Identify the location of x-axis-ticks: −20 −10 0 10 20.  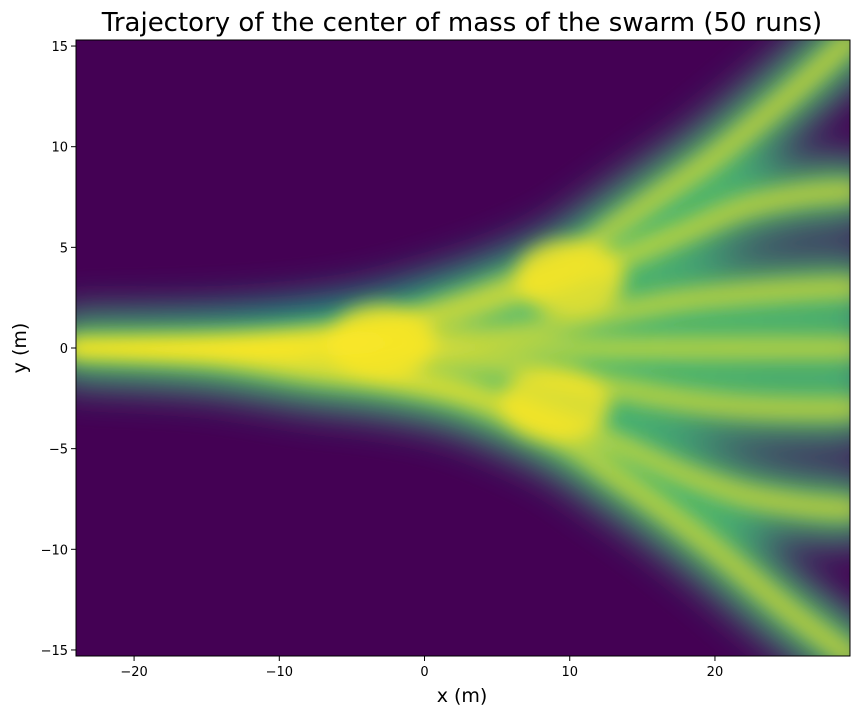
(421, 668).